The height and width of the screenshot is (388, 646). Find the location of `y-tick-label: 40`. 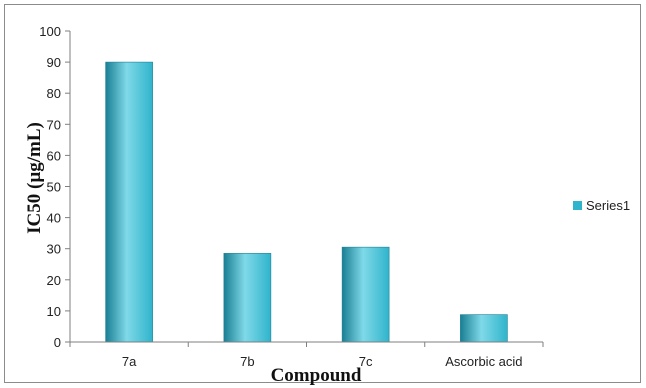

y-tick-label: 40 is located at coordinates (54, 218).